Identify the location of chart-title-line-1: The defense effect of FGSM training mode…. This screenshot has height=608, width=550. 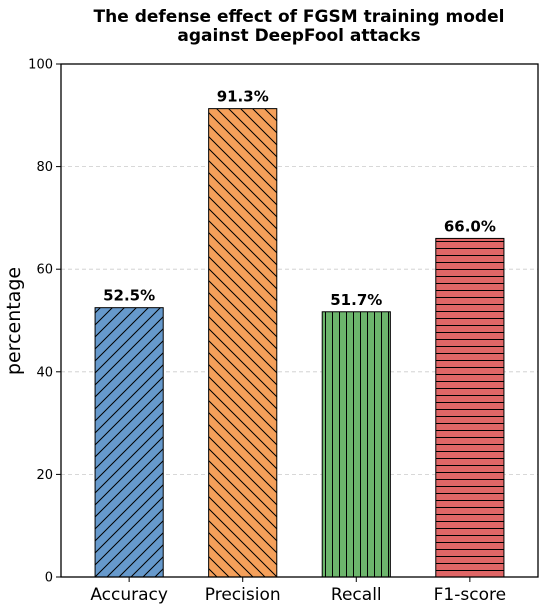
(299, 17).